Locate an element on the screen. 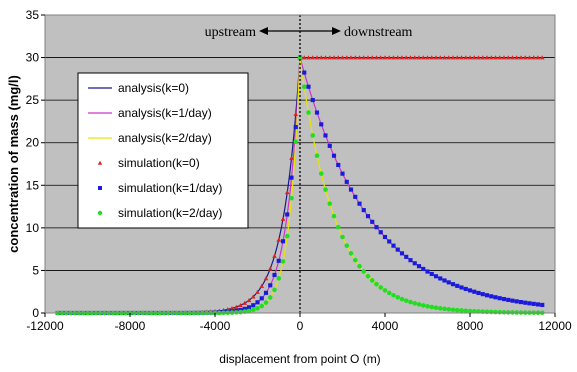 This screenshot has width=577, height=372. y-tick-label: 20 is located at coordinates (33, 143).